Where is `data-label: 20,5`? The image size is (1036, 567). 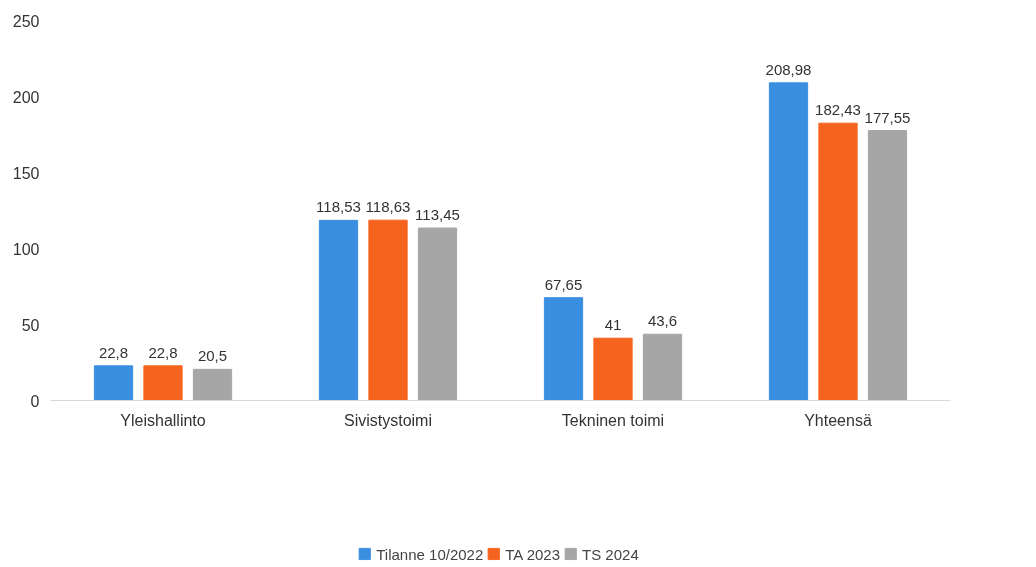
data-label: 20,5 is located at coordinates (212, 356).